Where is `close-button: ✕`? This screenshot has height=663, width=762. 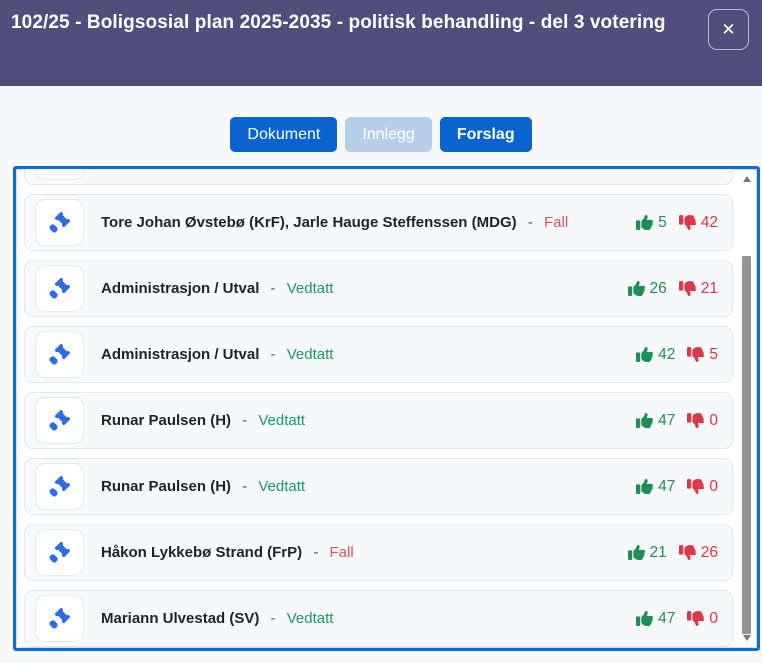
close-button: ✕ is located at coordinates (728, 29).